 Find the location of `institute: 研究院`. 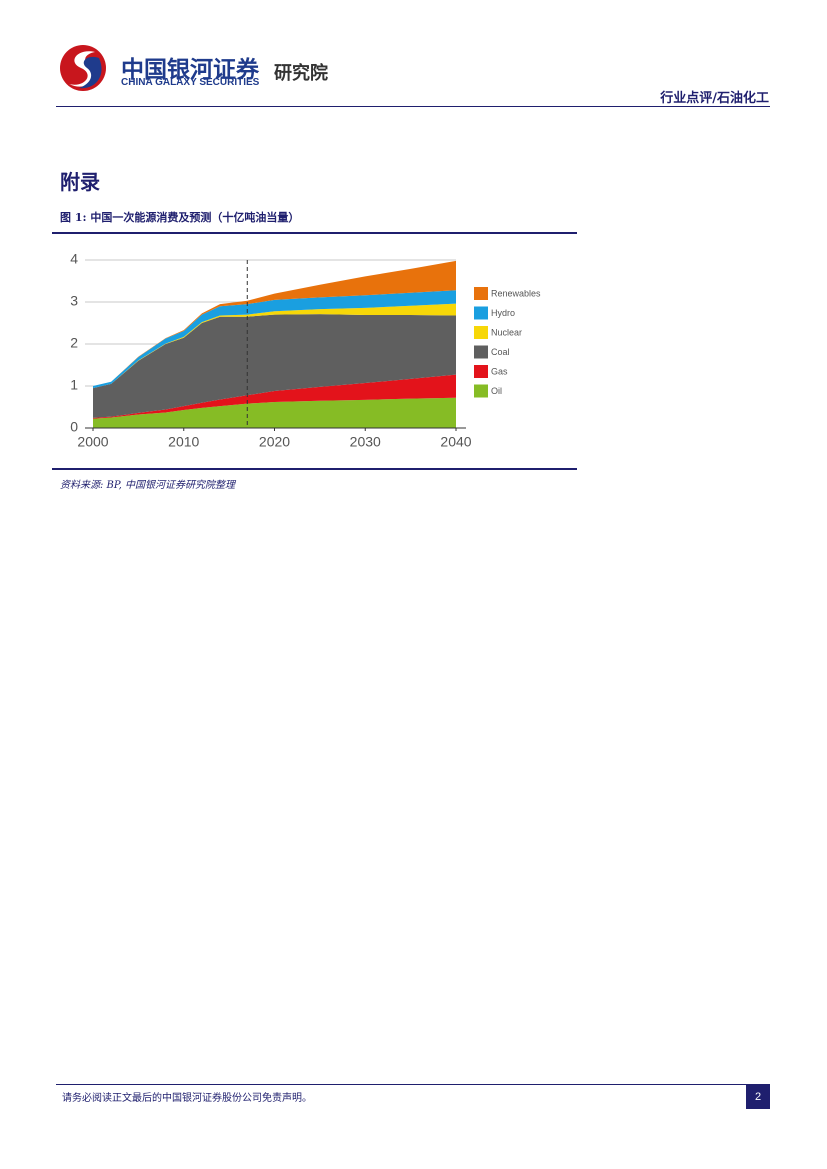

institute: 研究院 is located at coordinates (301, 73).